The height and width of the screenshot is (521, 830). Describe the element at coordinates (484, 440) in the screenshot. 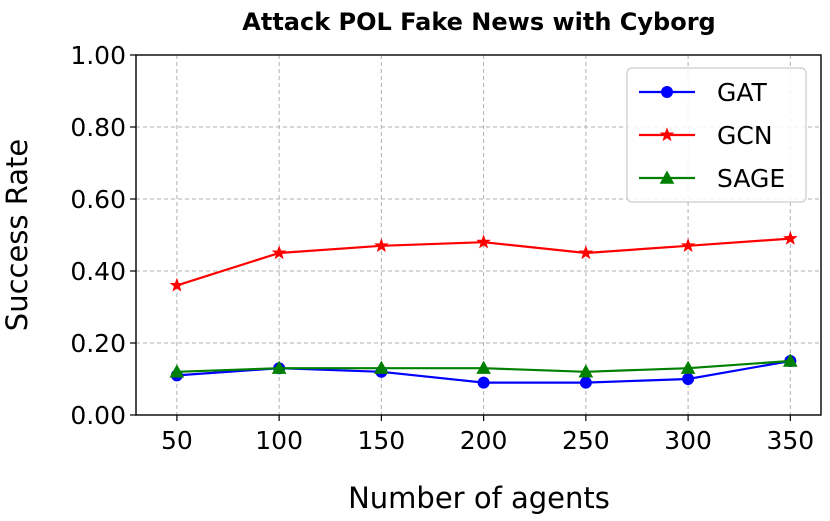

I see `x-tick-label: 200` at that location.